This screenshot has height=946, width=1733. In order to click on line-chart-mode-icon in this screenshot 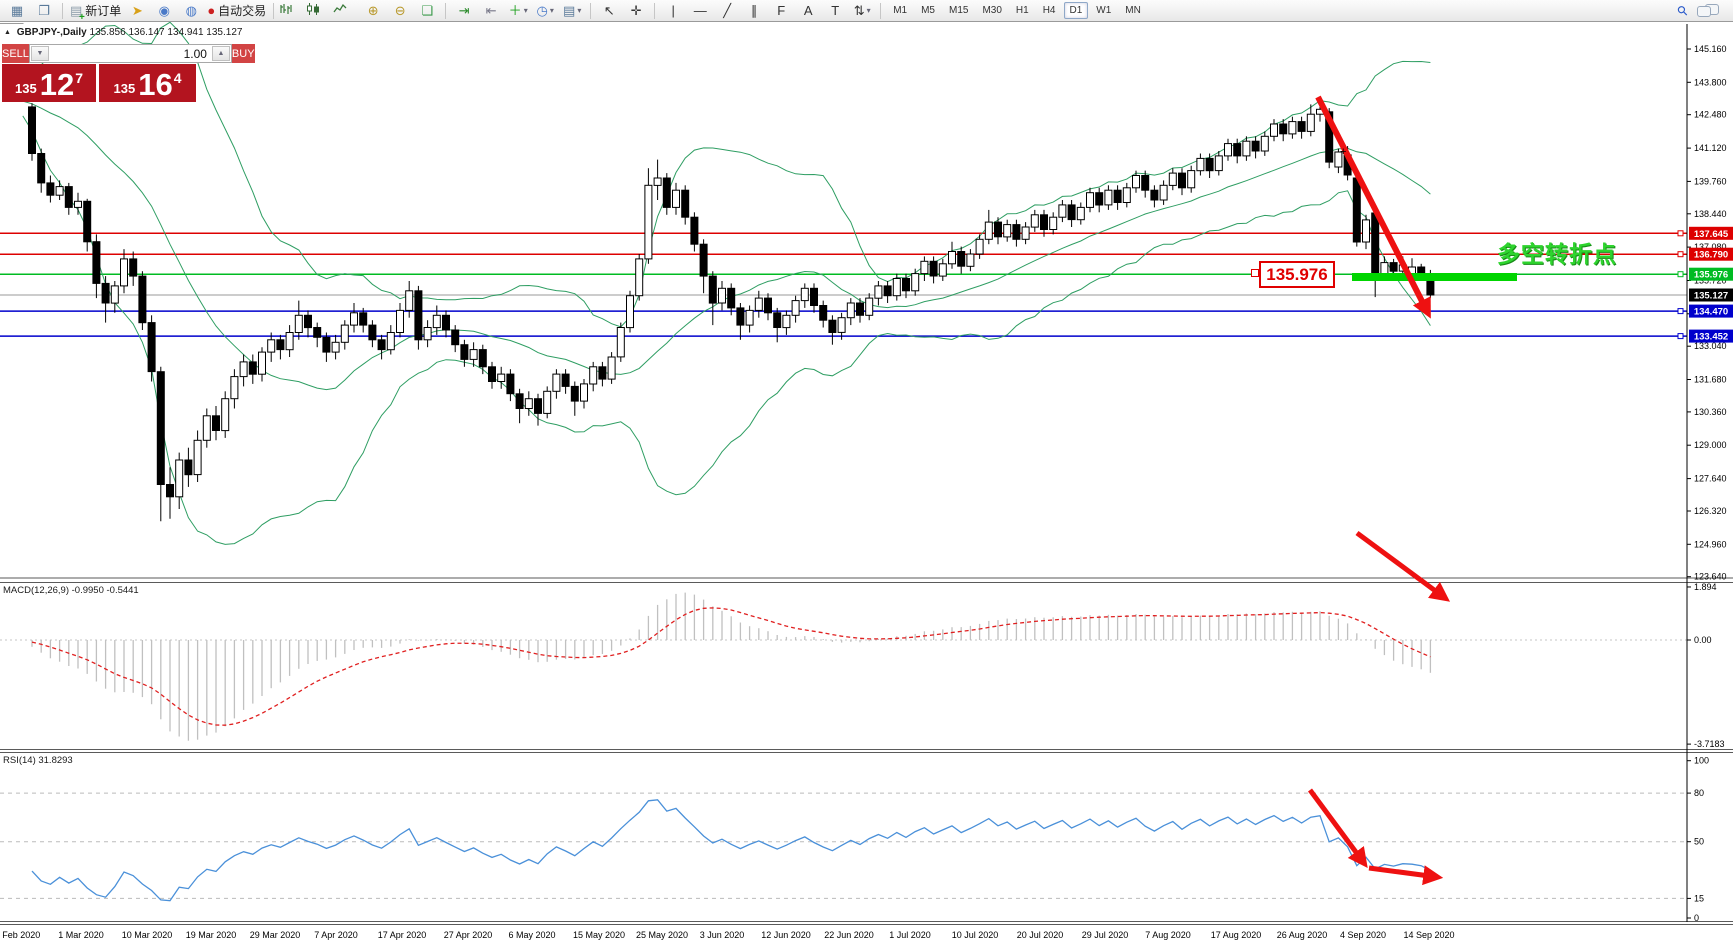, I will do `click(346, 11)`.